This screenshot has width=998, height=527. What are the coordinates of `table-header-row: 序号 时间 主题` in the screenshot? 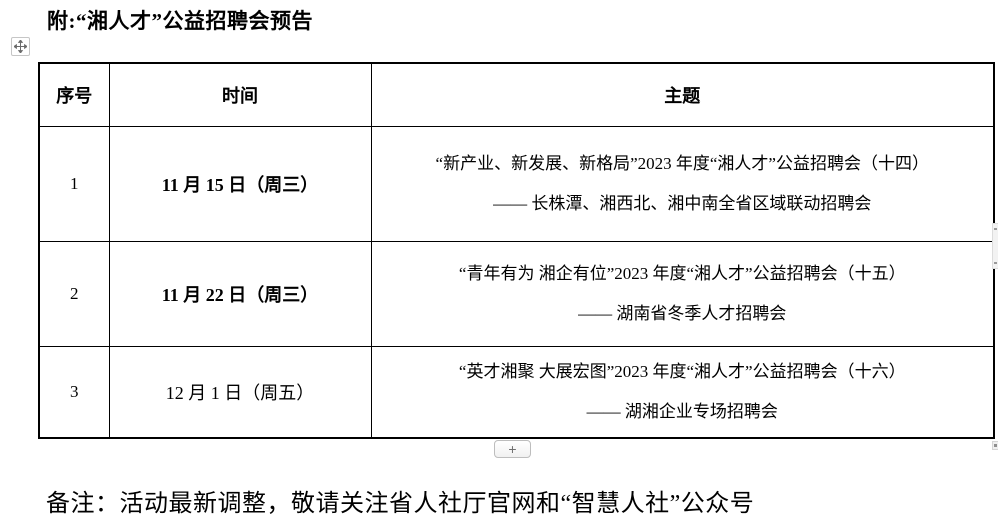 It's located at (516, 94).